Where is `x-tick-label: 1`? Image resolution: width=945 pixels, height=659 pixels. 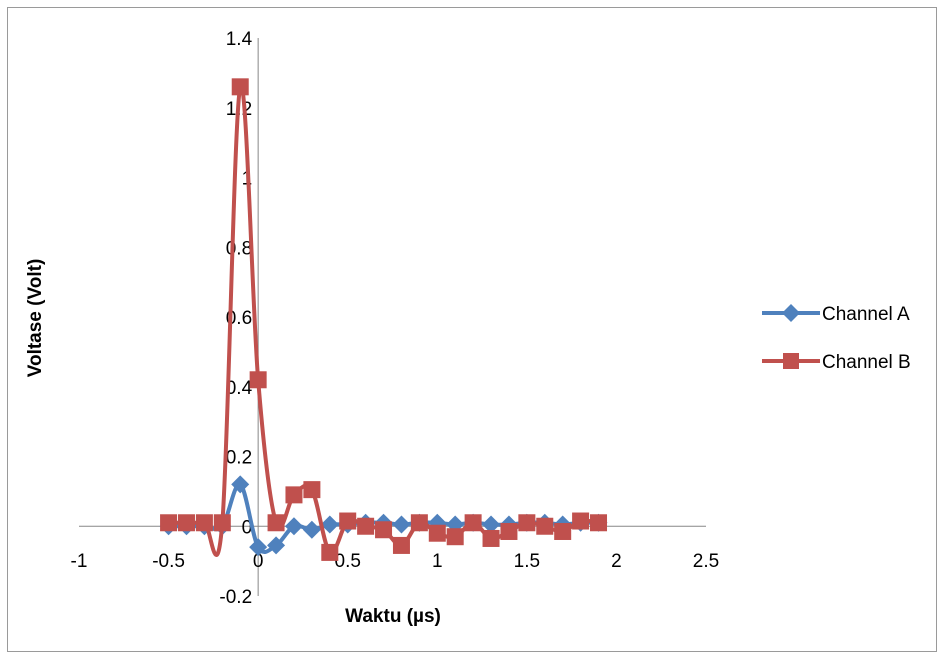 x-tick-label: 1 is located at coordinates (437, 561).